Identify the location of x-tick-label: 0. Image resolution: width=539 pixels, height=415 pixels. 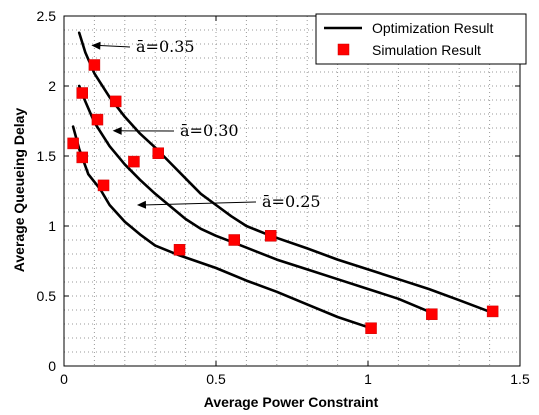
(64, 379).